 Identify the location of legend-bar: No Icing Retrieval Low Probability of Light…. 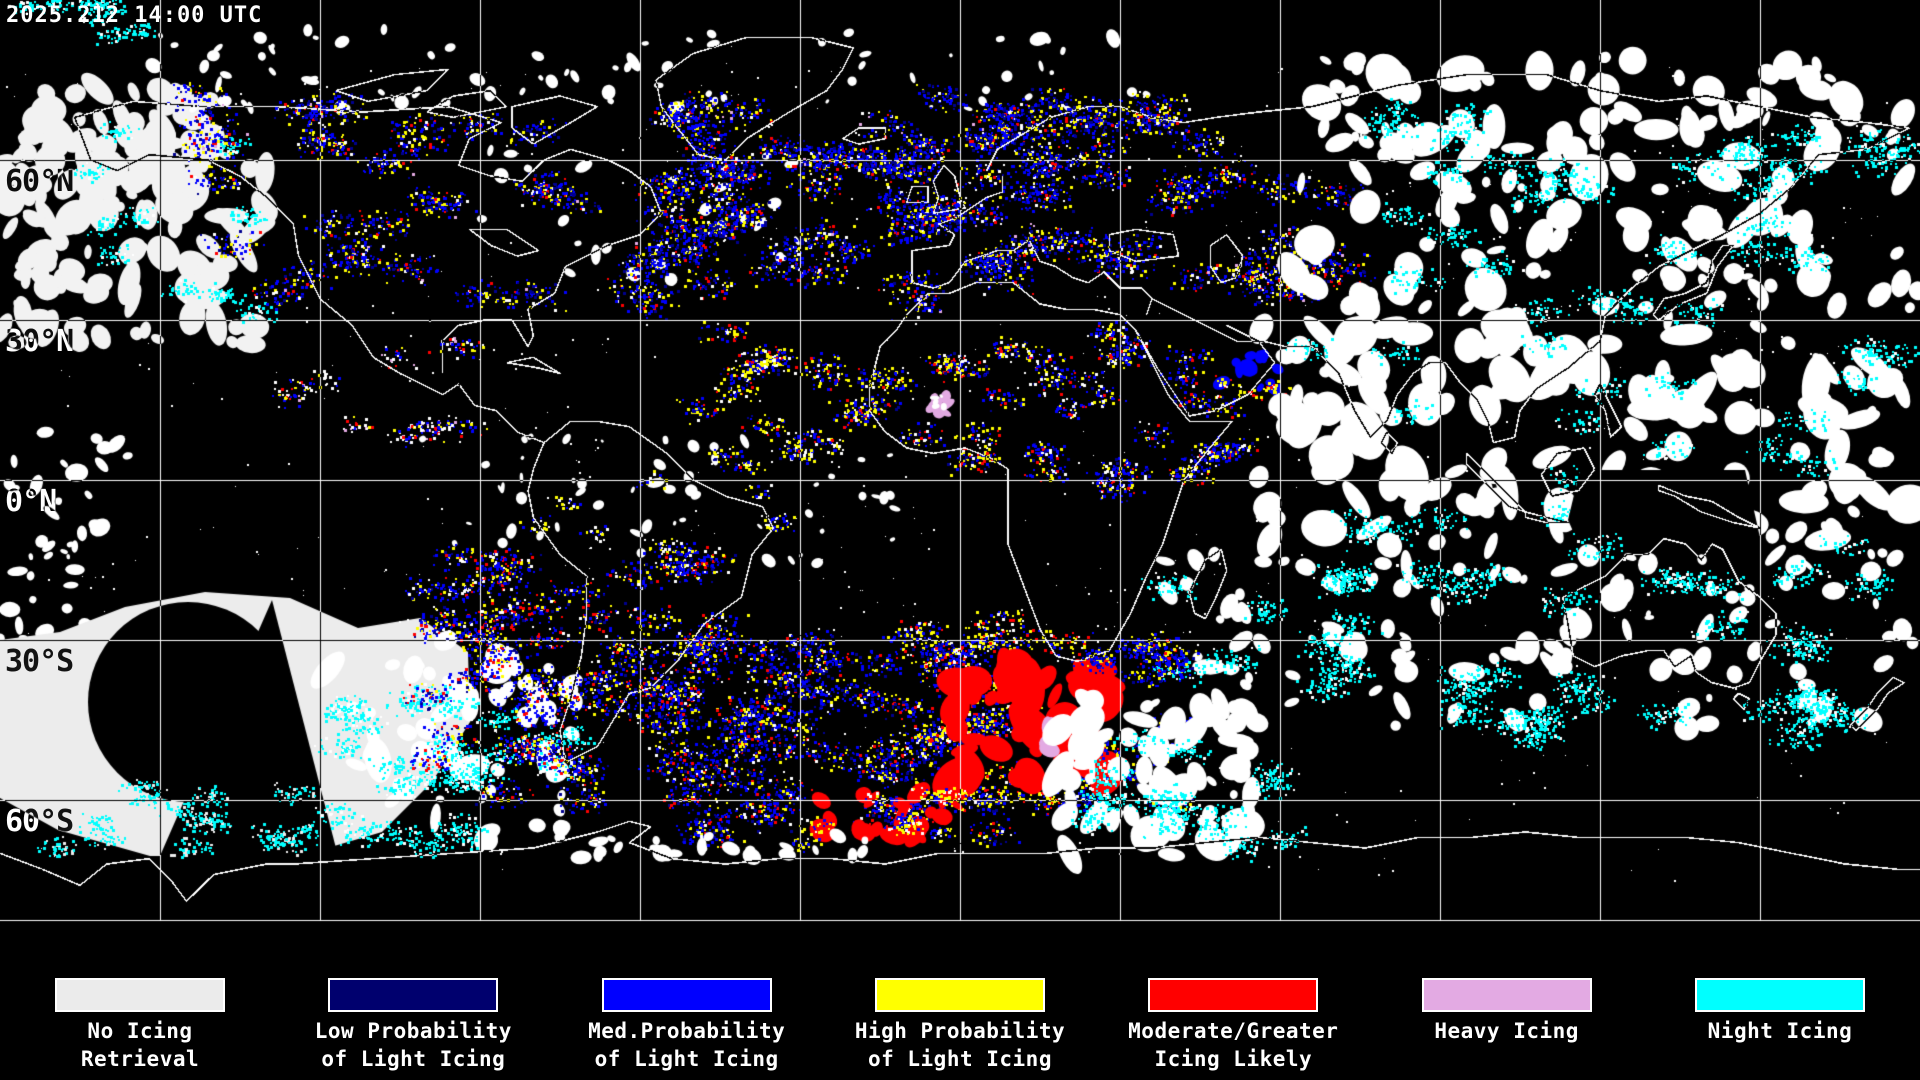
(960, 1024).